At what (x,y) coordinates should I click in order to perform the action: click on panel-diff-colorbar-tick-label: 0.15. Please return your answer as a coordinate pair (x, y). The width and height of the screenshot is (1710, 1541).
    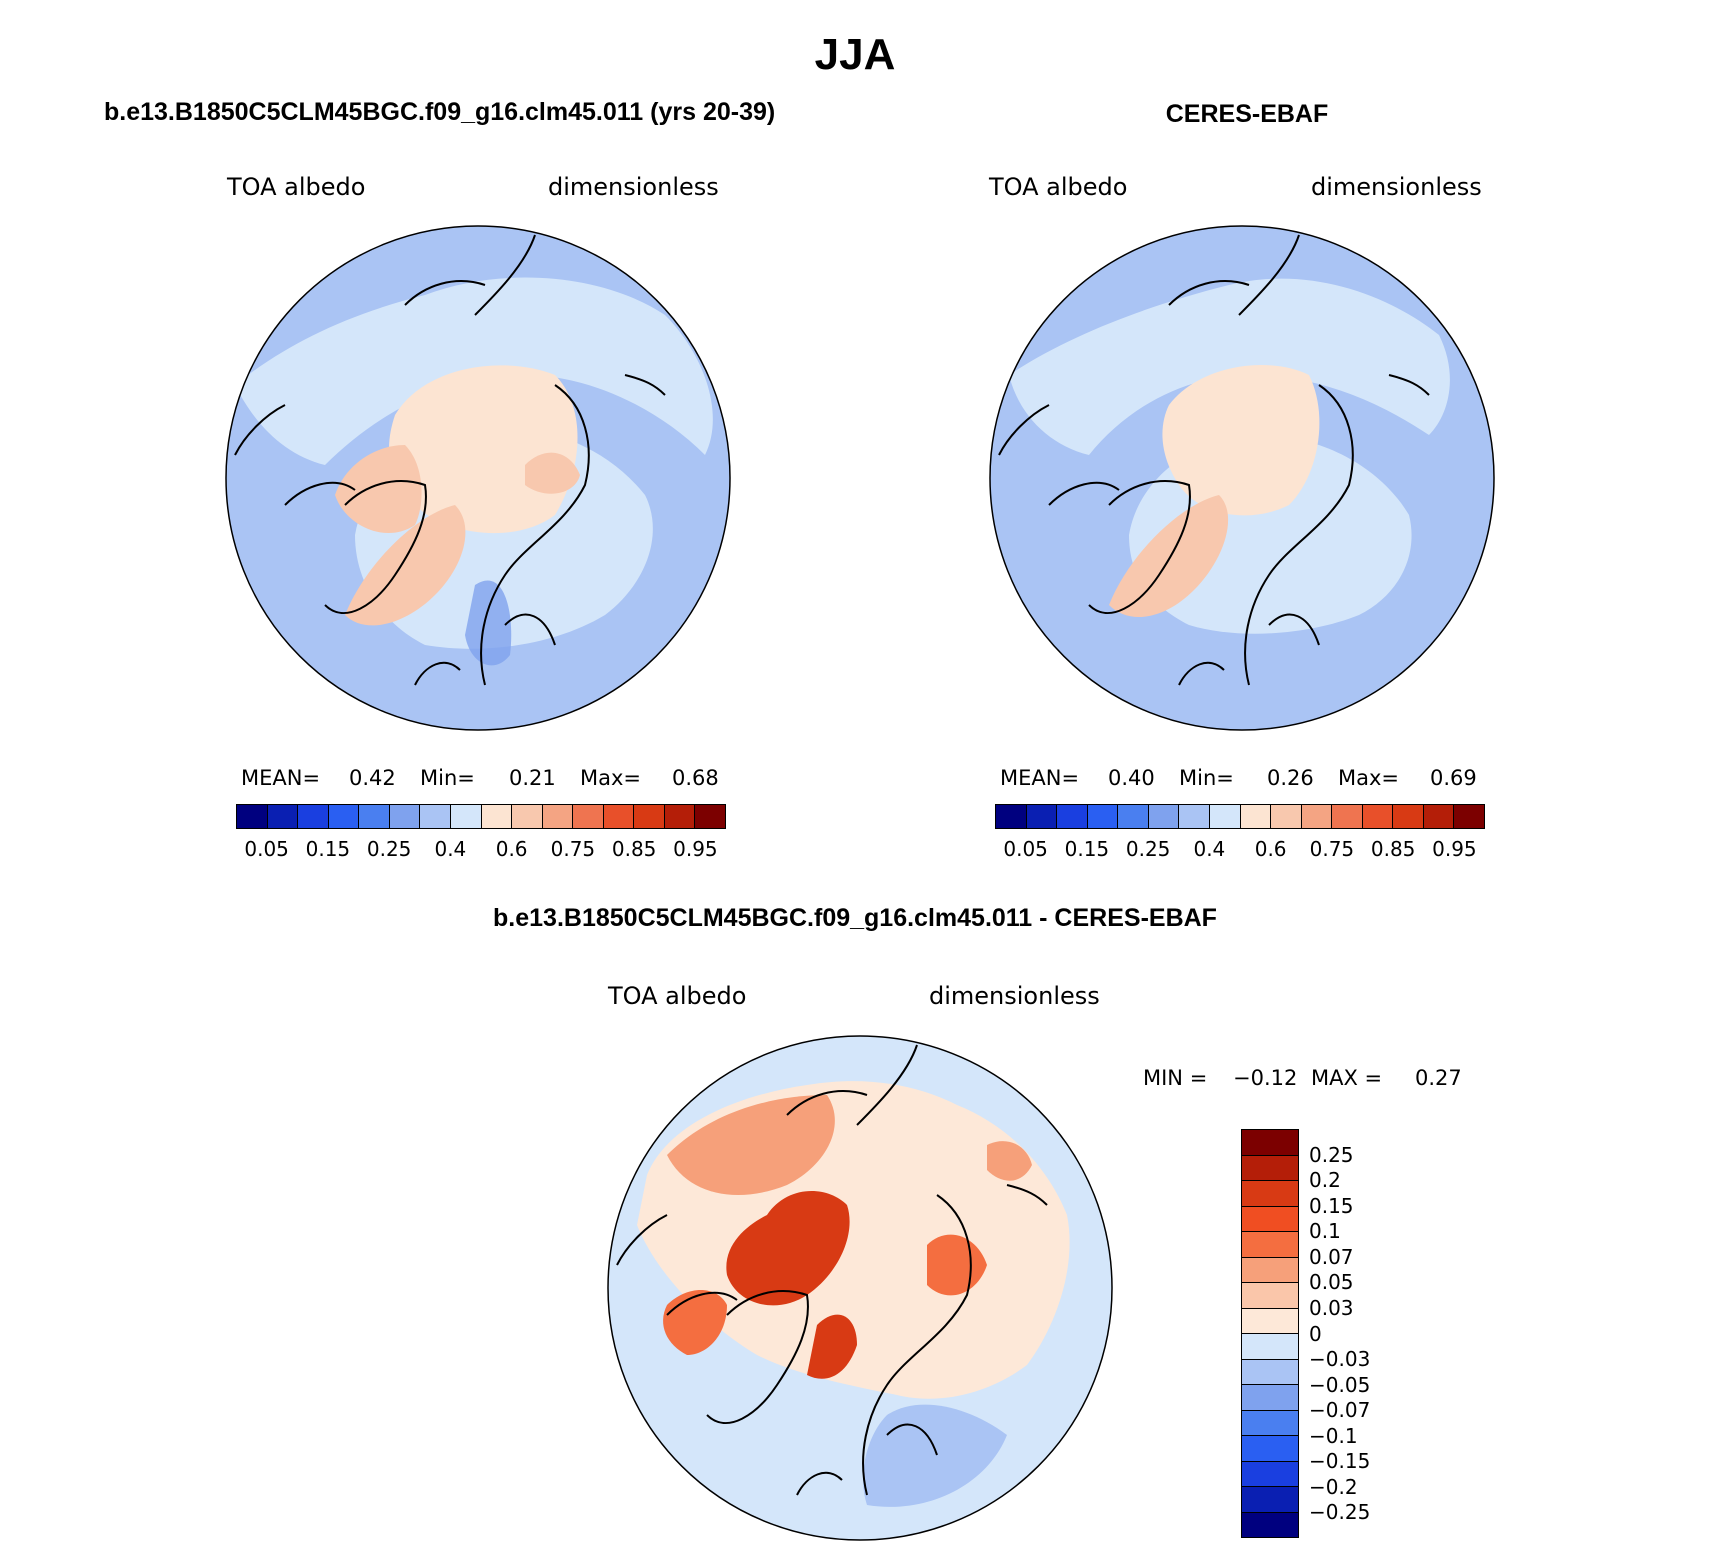
    Looking at the image, I should click on (1331, 1205).